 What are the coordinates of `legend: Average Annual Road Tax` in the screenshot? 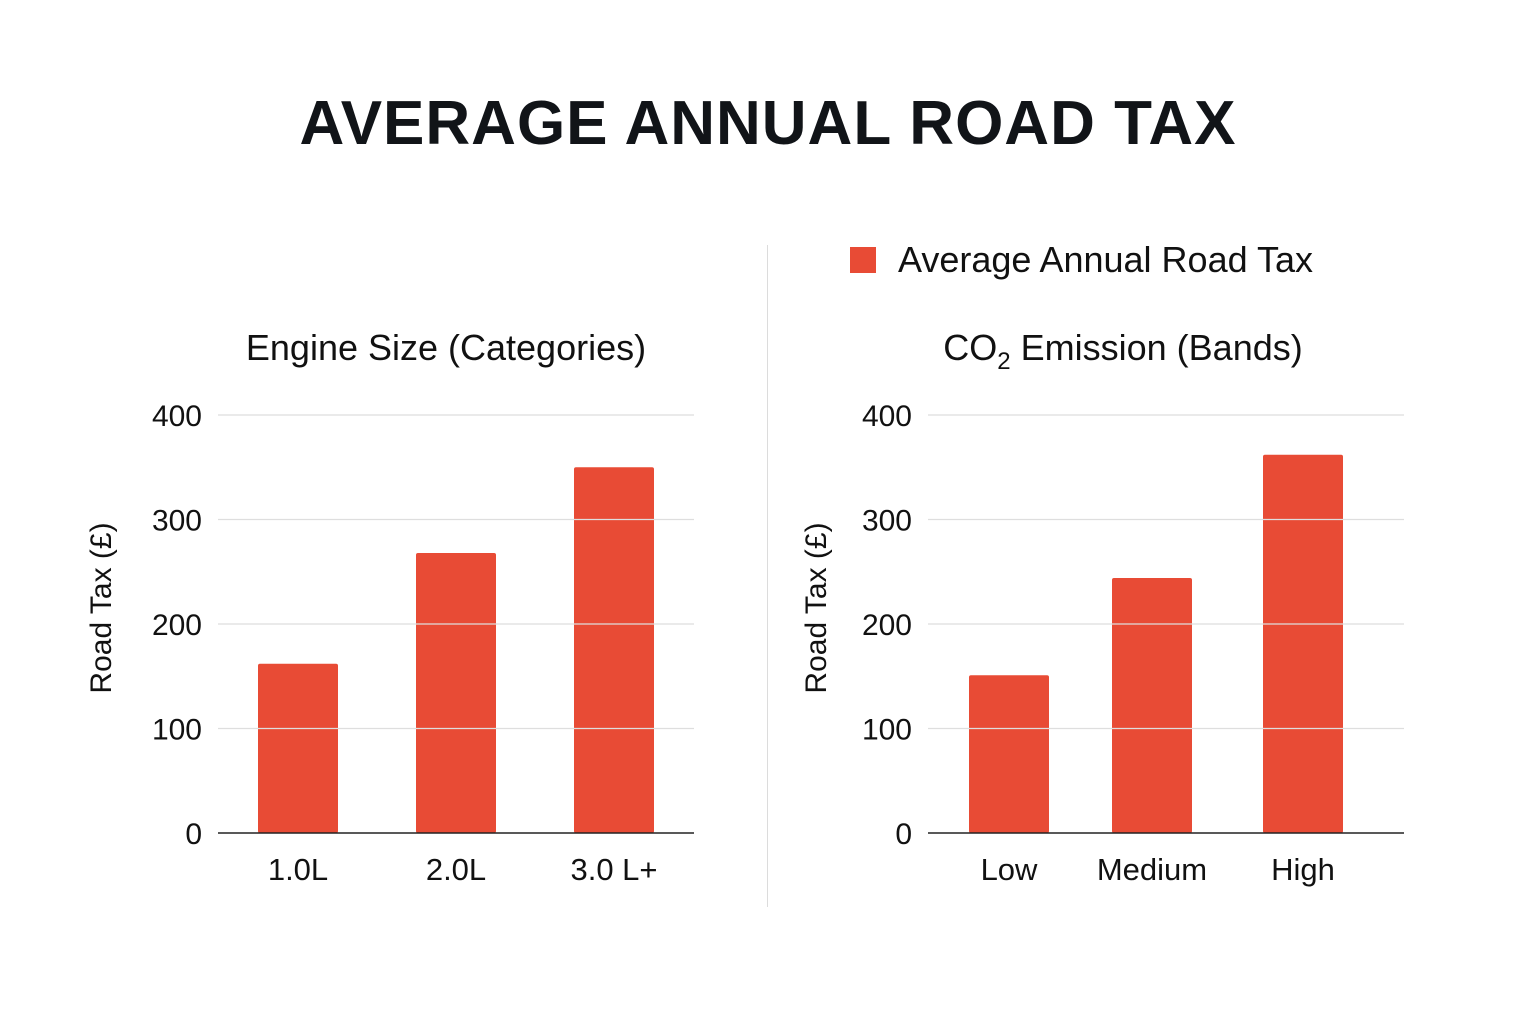 It's located at (1081, 260).